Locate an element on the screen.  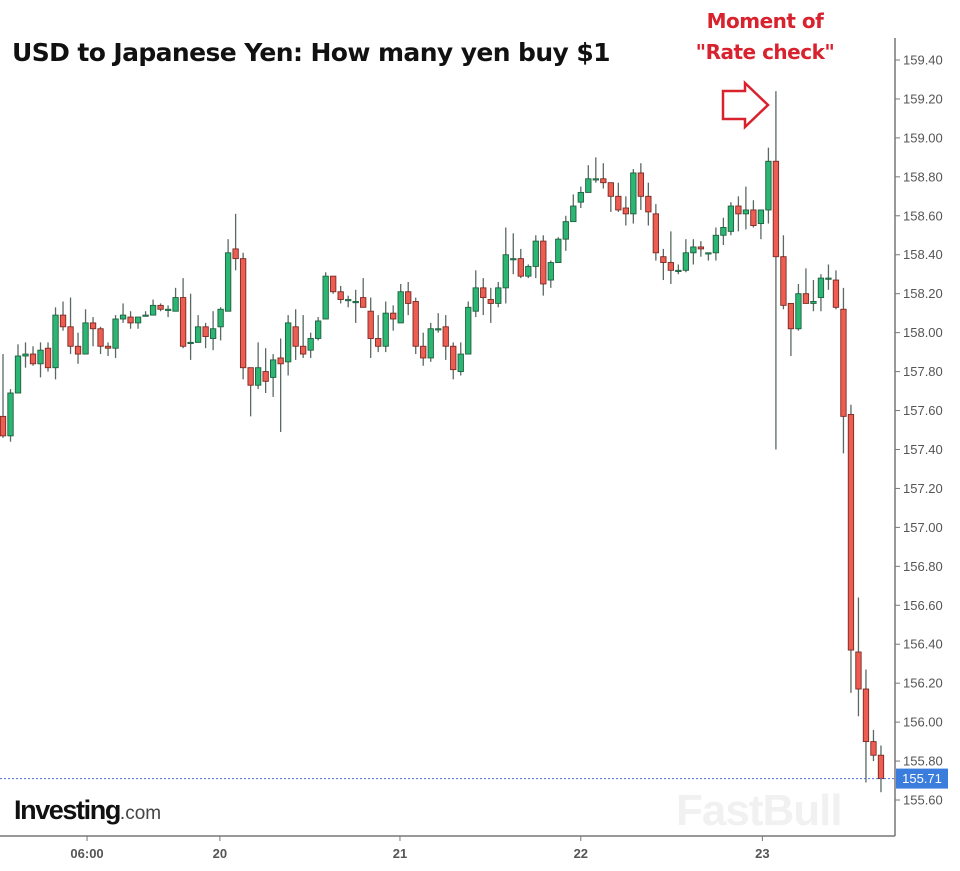
y-tick-label: 158.60 is located at coordinates (923, 215).